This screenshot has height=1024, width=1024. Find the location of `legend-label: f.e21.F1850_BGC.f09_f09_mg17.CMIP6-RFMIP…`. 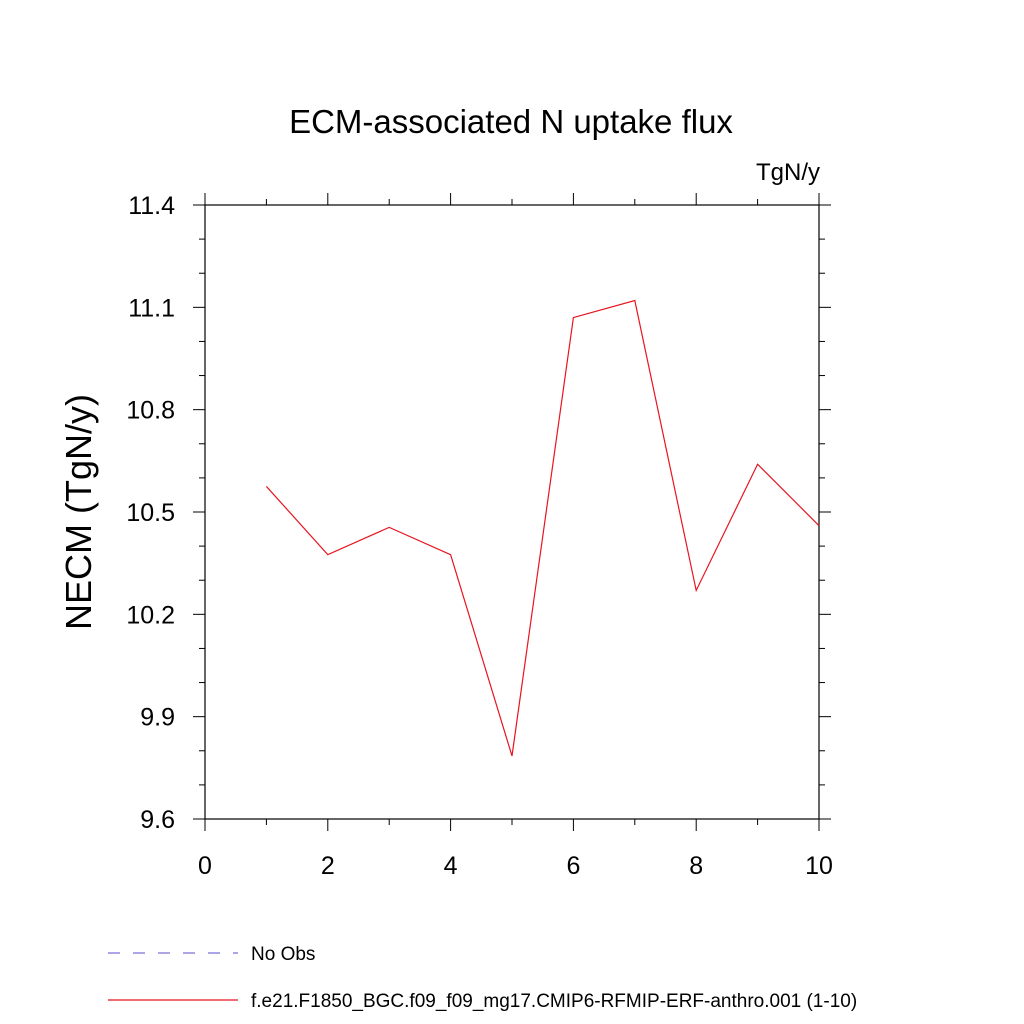

legend-label: f.e21.F1850_BGC.f09_f09_mg17.CMIP6-RFMIP… is located at coordinates (554, 1001).